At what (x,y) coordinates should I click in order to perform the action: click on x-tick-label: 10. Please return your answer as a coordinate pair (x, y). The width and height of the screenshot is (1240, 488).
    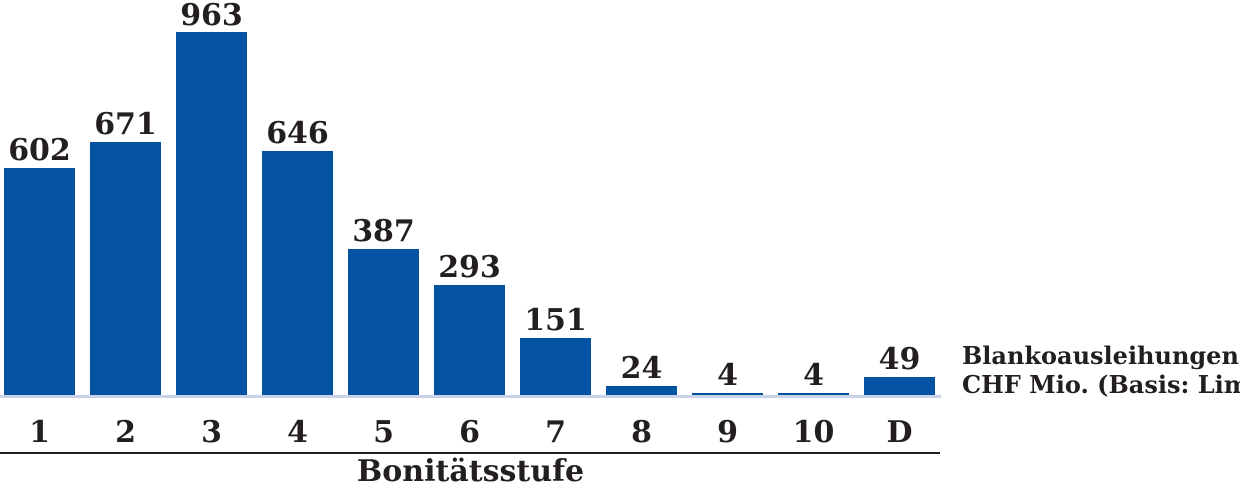
    Looking at the image, I should click on (813, 432).